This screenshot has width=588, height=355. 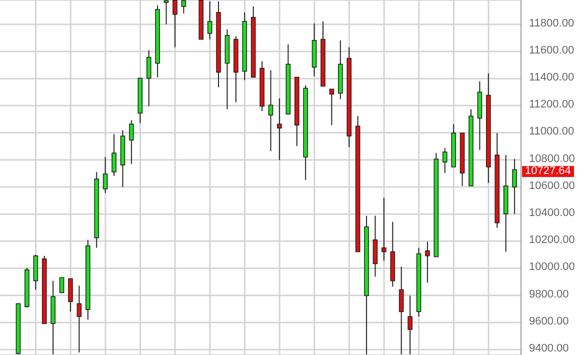 What do you see at coordinates (551, 23) in the screenshot?
I see `y-tick-label: 11800.00` at bounding box center [551, 23].